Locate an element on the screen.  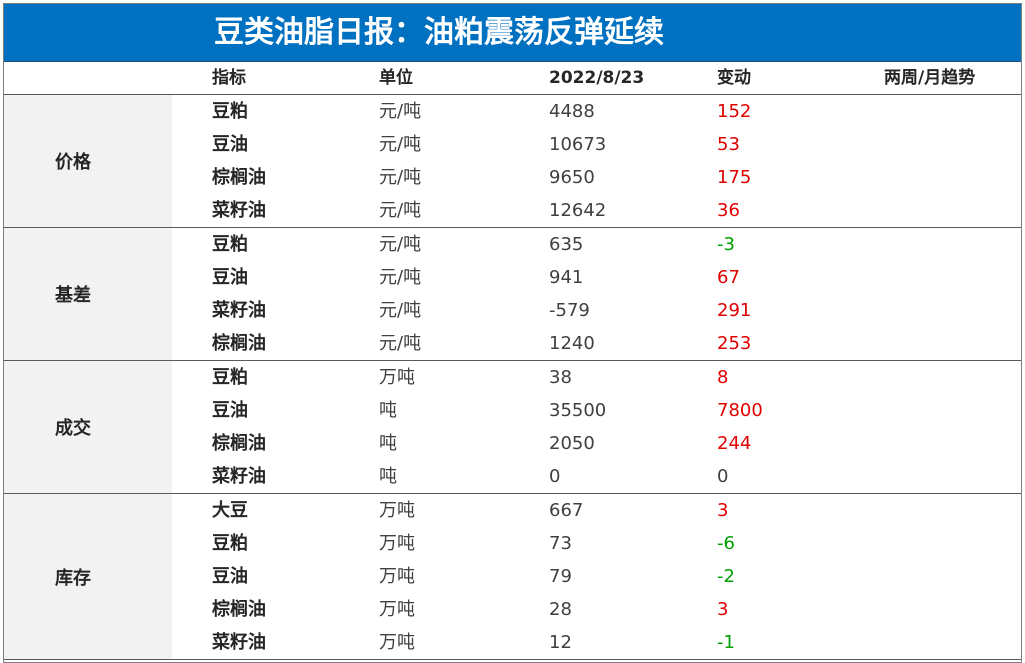
table-row: 大豆 万吨 667 3 is located at coordinates (512, 510).